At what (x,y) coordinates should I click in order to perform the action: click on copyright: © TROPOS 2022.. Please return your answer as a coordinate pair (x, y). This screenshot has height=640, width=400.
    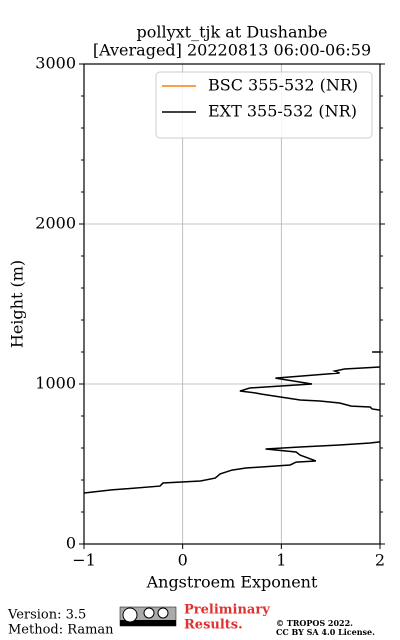
    Looking at the image, I should click on (314, 623).